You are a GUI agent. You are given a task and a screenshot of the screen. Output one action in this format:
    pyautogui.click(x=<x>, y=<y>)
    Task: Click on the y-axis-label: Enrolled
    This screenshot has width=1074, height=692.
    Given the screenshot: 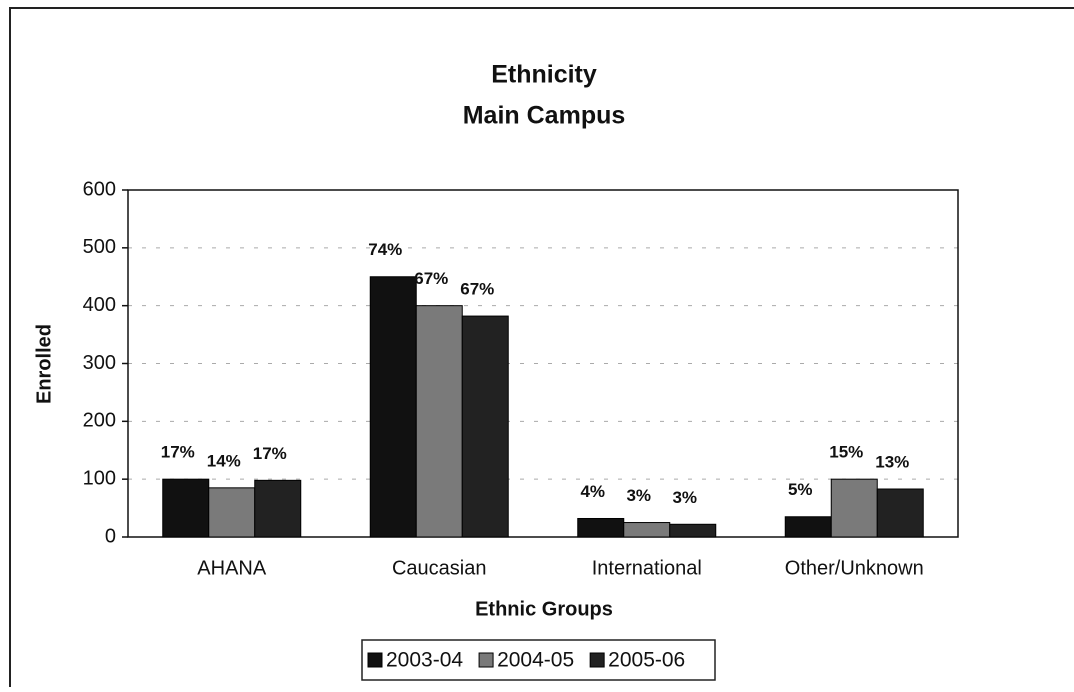 What is the action you would take?
    pyautogui.click(x=44, y=364)
    